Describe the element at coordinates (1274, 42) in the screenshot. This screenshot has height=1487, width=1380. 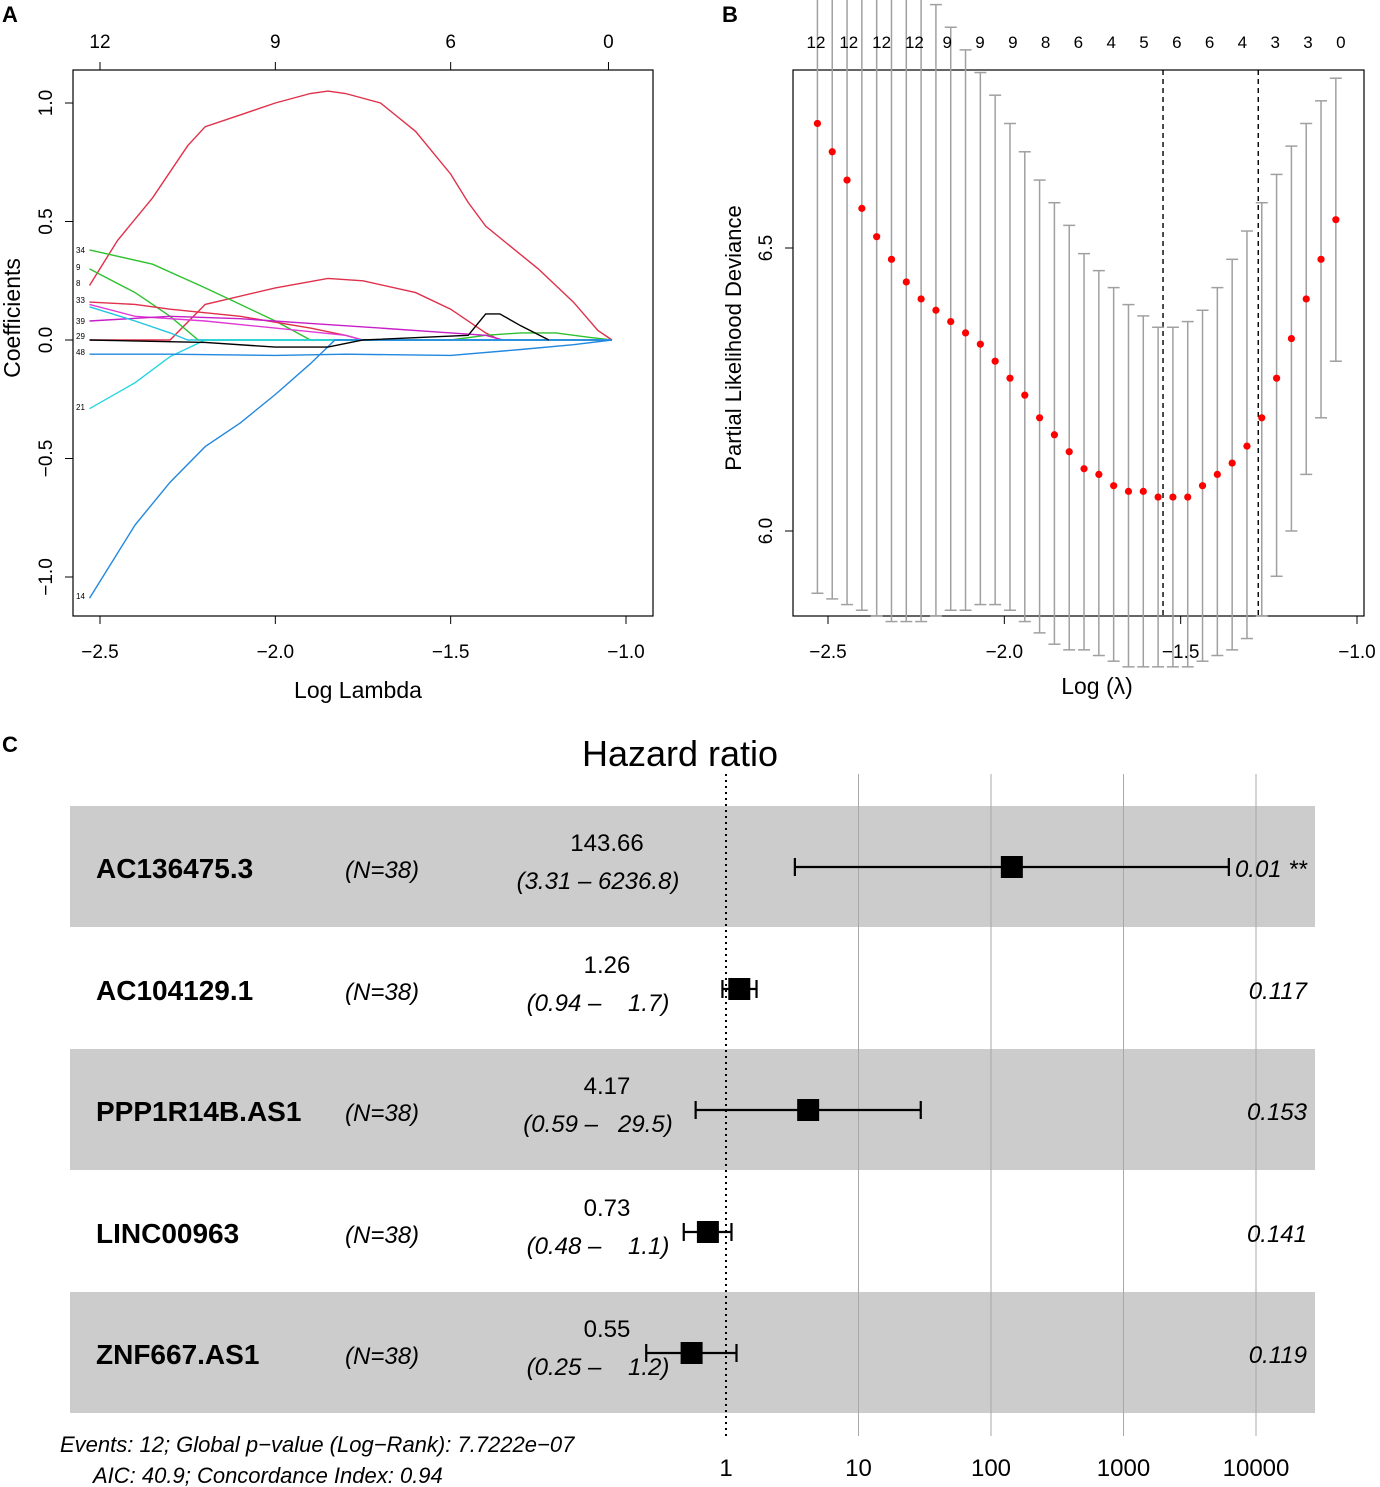
I see `panel-b-top-label: 3` at that location.